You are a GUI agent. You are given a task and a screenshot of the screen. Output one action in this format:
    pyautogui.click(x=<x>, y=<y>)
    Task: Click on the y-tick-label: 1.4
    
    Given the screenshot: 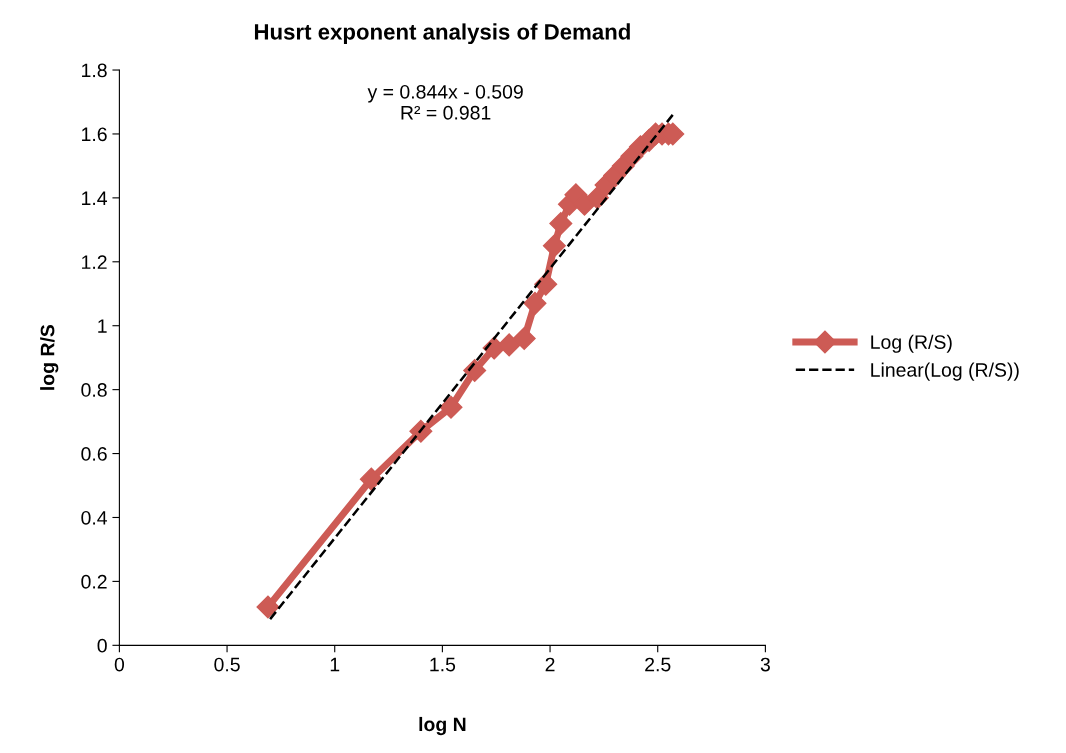 What is the action you would take?
    pyautogui.click(x=95, y=198)
    